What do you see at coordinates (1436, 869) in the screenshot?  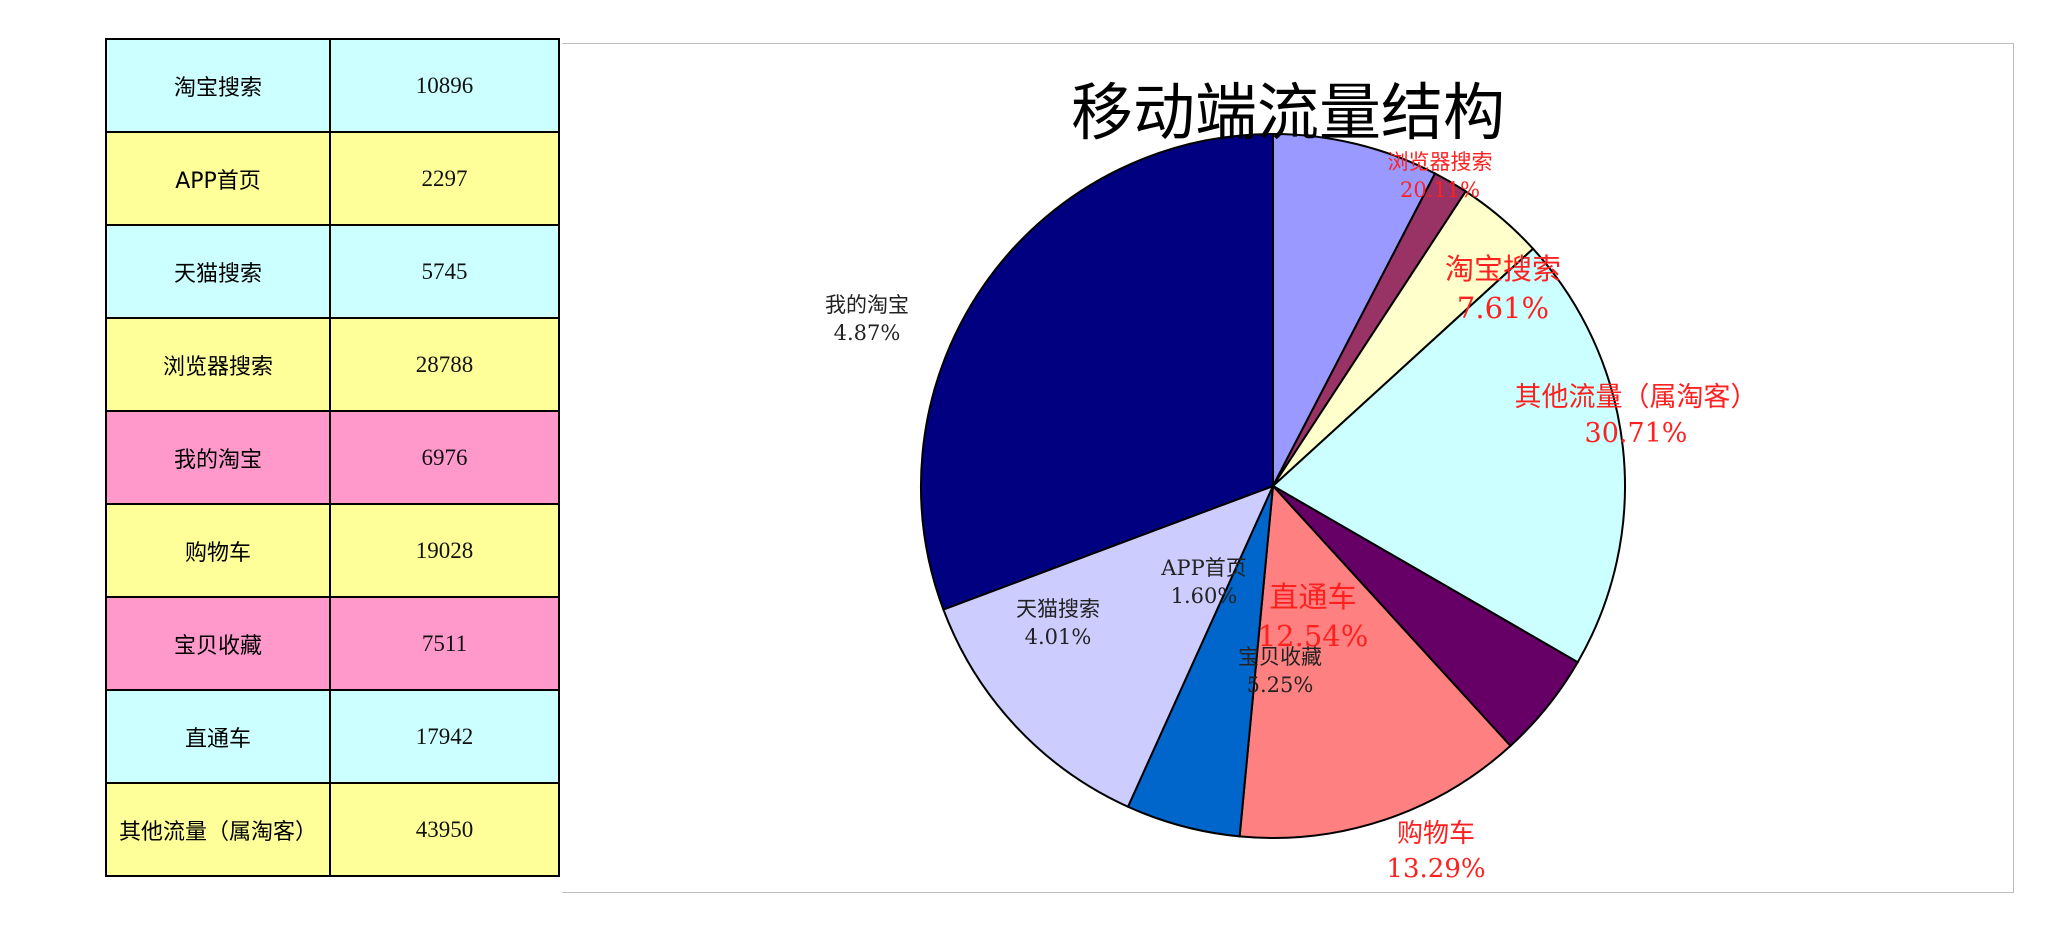 I see `data-label-percent: 13.29%` at bounding box center [1436, 869].